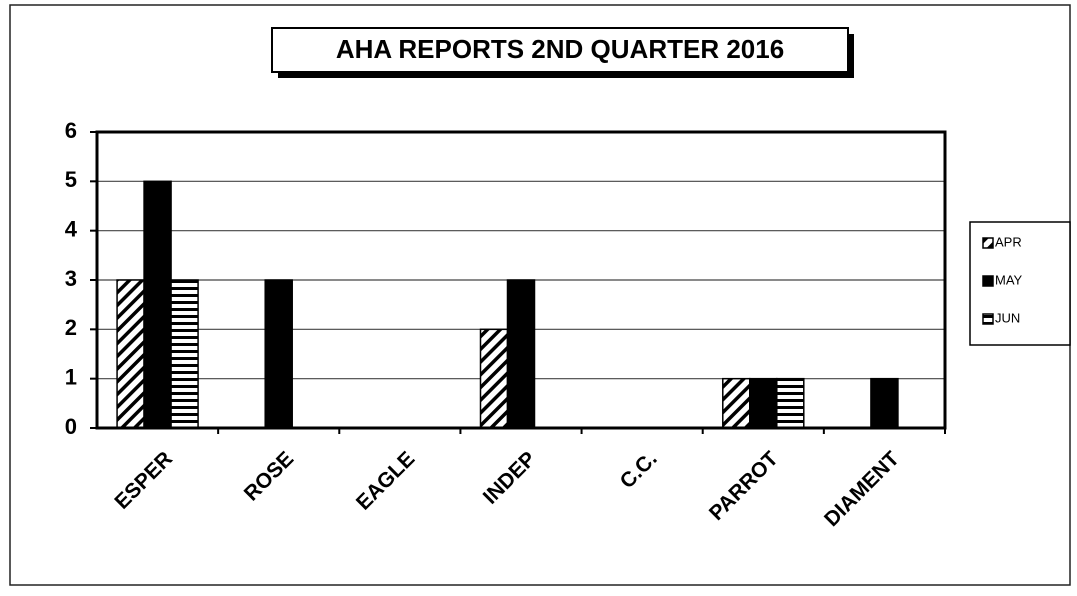  What do you see at coordinates (71, 130) in the screenshot?
I see `y-tick-label: 6` at bounding box center [71, 130].